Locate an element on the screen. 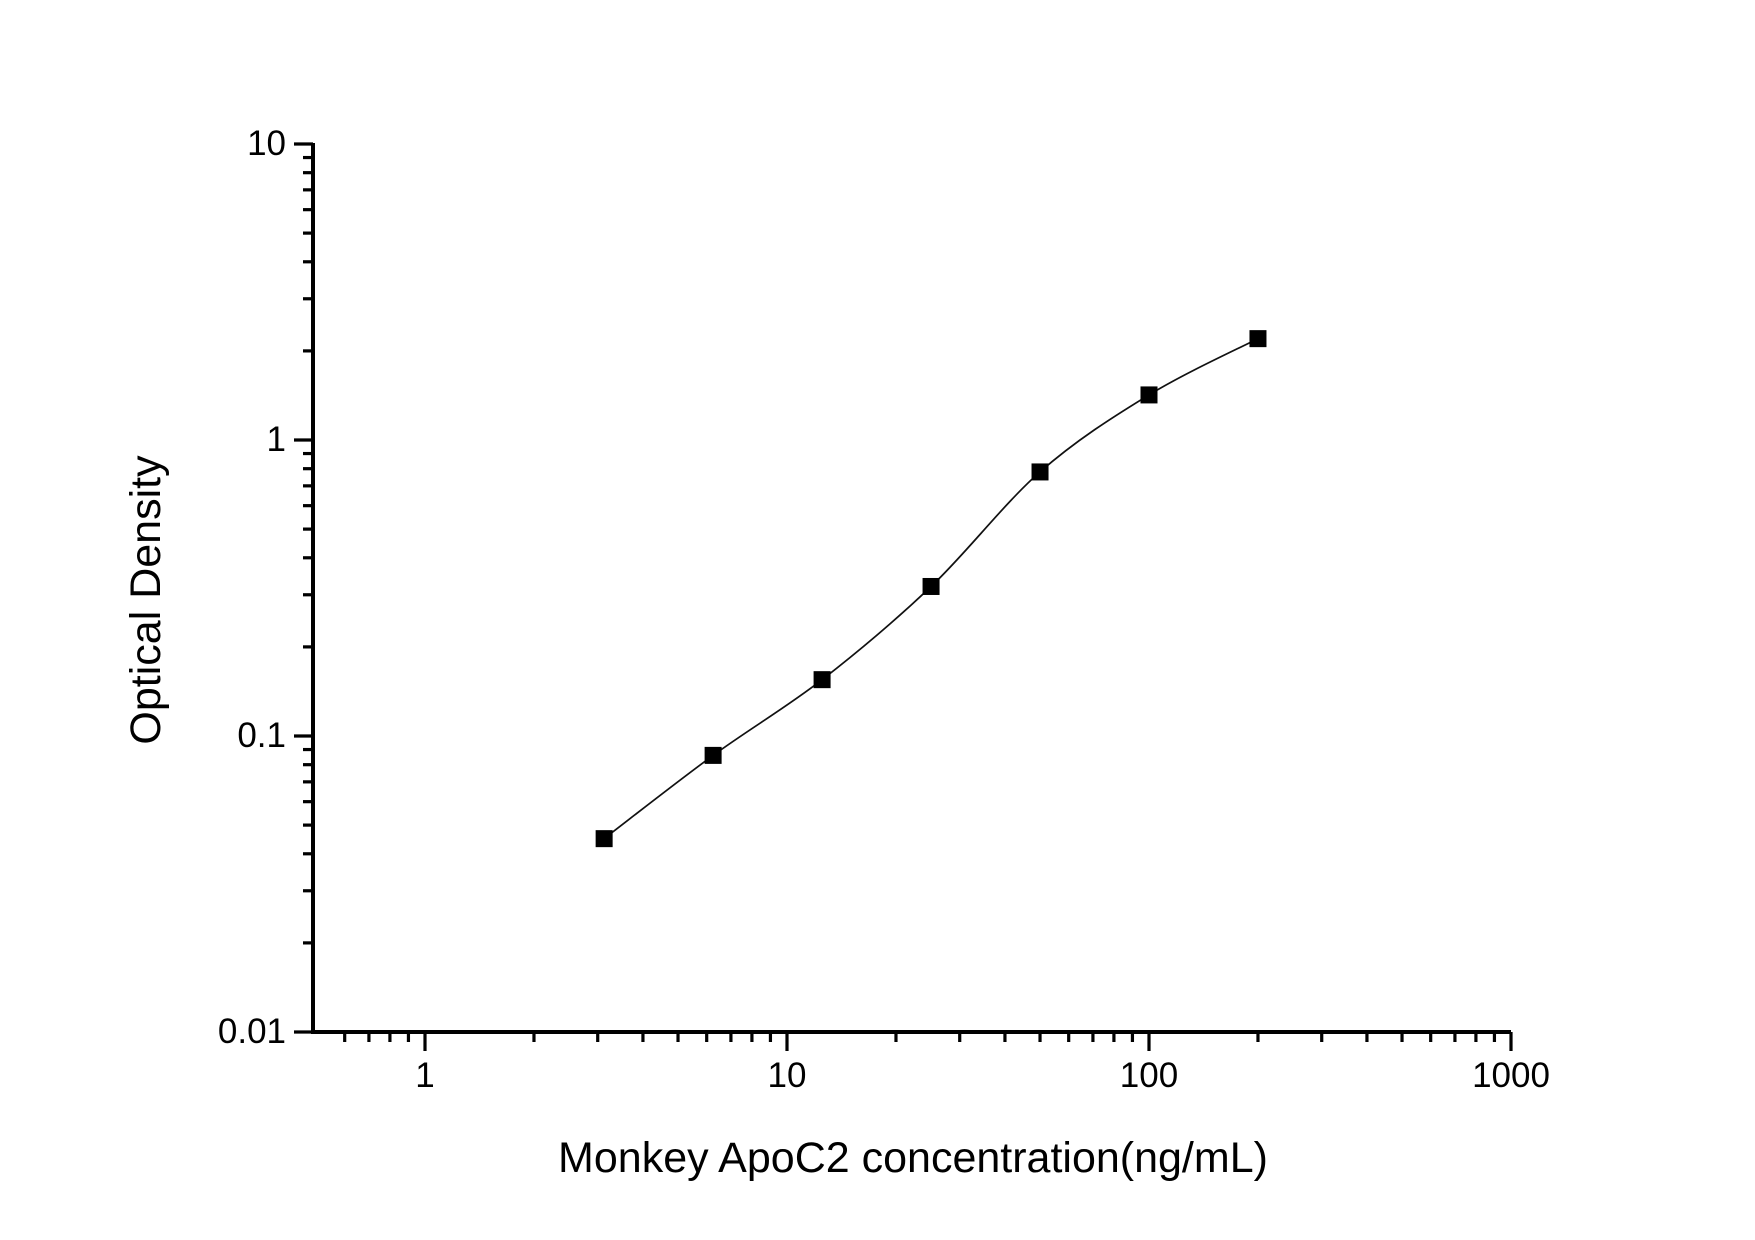 This screenshot has height=1240, width=1755. y-axis-title: Optical Density is located at coordinates (146, 600).